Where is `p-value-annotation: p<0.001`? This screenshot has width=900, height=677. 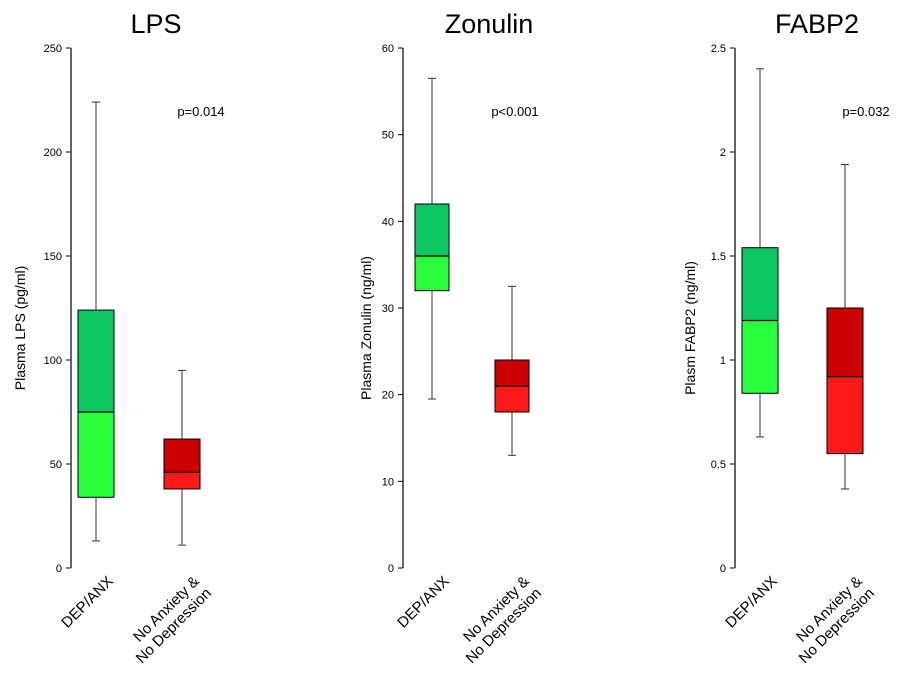
p-value-annotation: p<0.001 is located at coordinates (514, 111).